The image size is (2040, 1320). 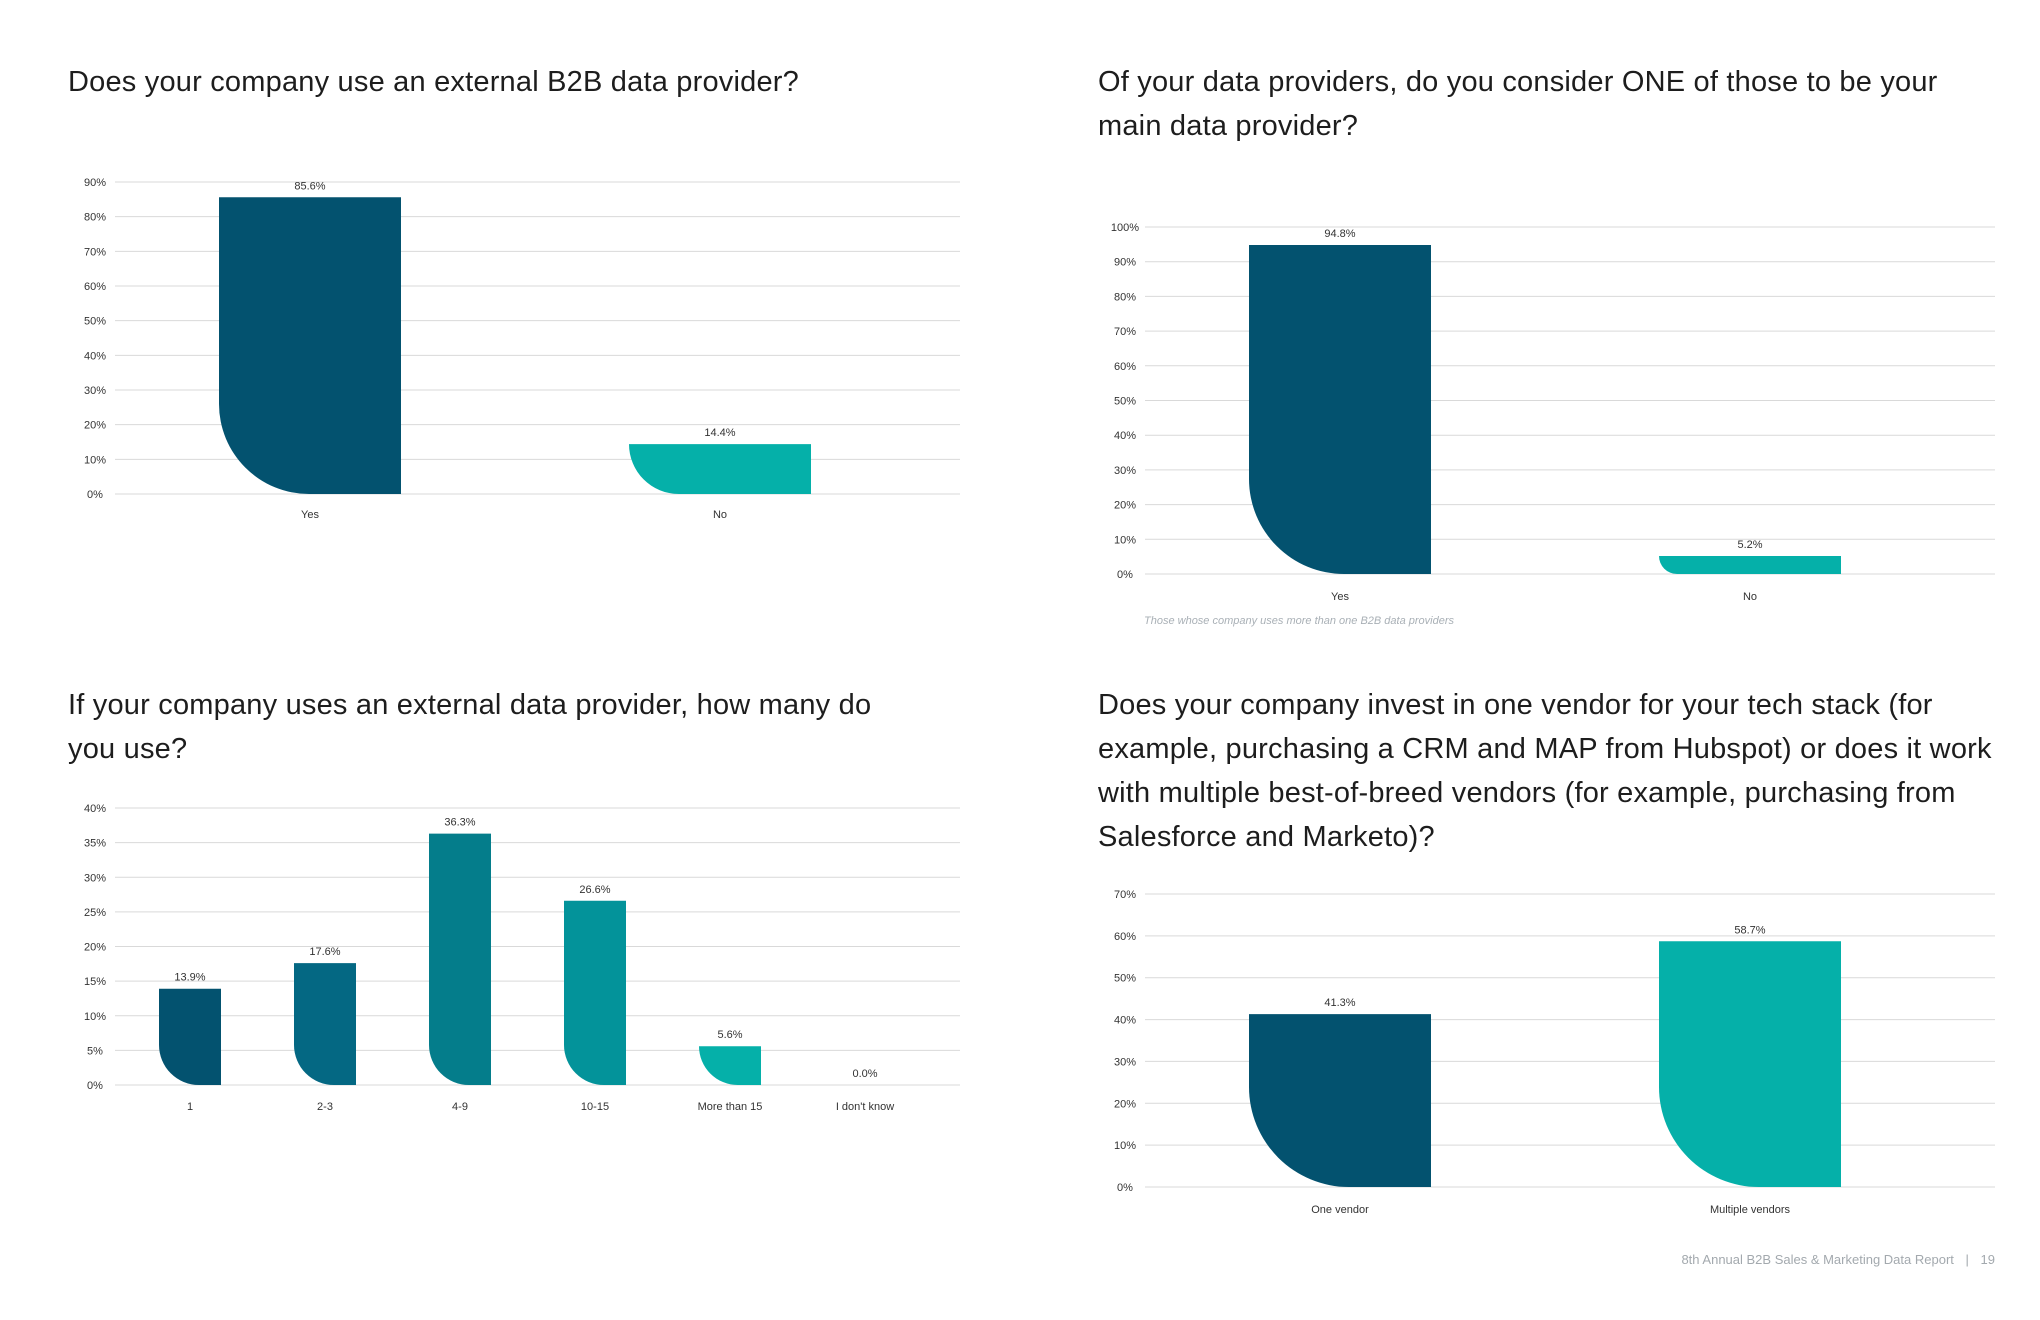 I want to click on data-label: 13.9%, so click(x=189, y=978).